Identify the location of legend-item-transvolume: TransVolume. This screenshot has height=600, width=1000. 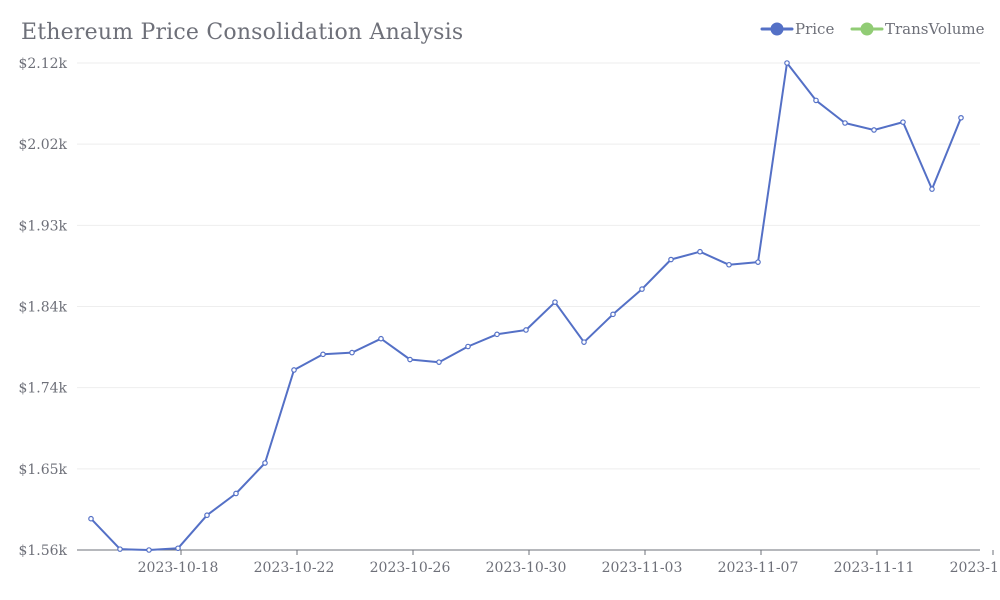
(917, 29).